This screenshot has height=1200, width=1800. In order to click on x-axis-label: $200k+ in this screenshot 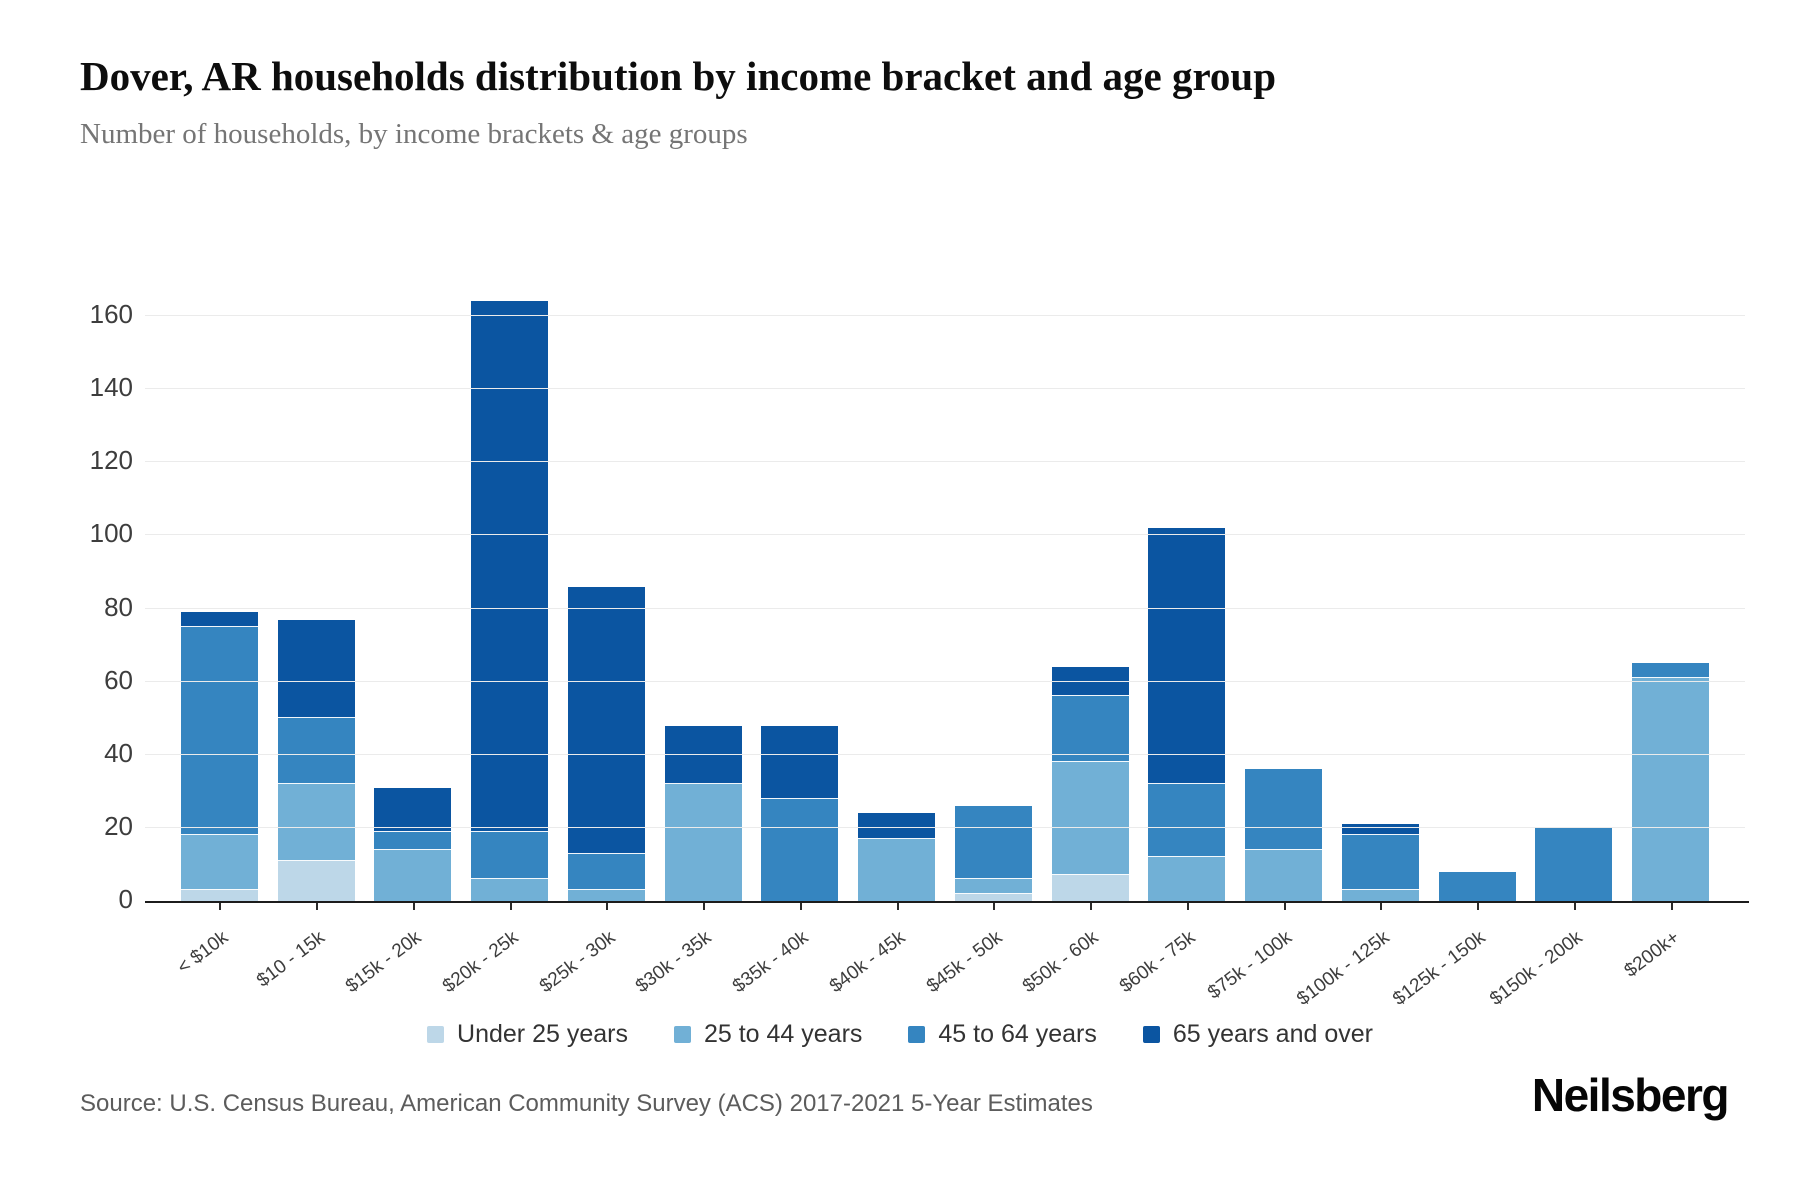, I will do `click(1652, 954)`.